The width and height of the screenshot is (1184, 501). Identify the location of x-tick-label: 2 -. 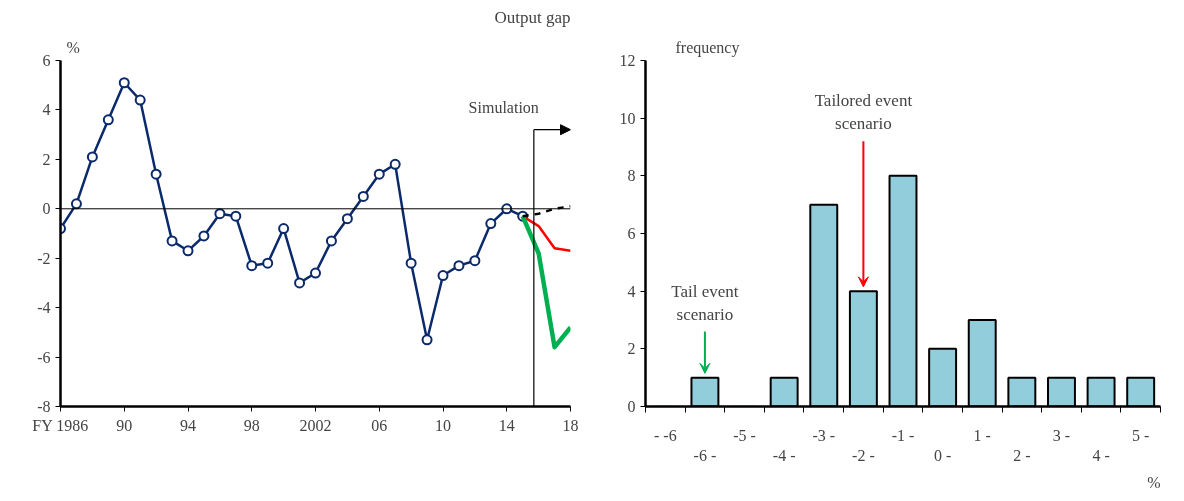
(1022, 455).